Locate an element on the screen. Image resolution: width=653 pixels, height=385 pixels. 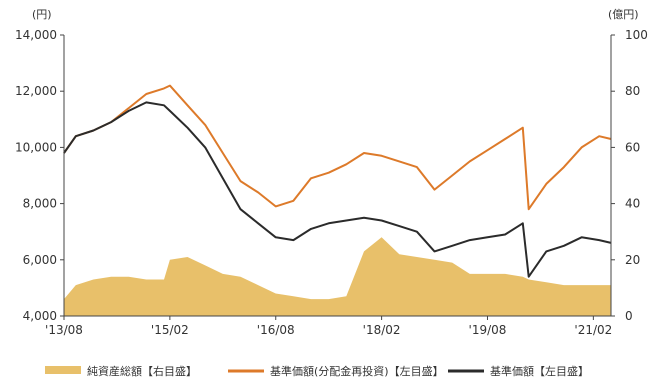
left-axis-unit: (円) is located at coordinates (42, 14).